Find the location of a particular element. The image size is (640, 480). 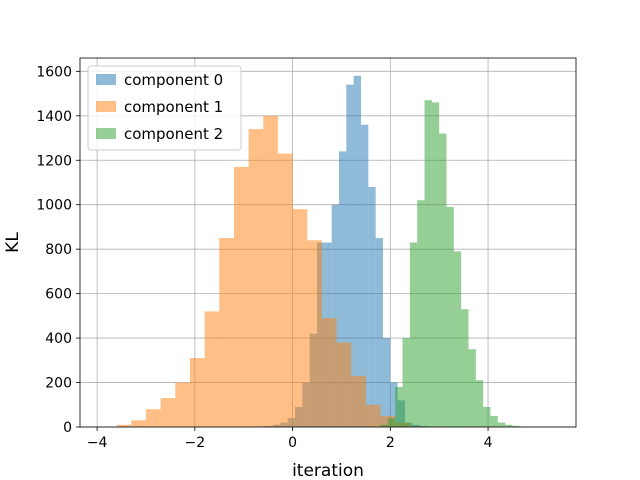

y-tick-label: 1200 is located at coordinates (54, 161).